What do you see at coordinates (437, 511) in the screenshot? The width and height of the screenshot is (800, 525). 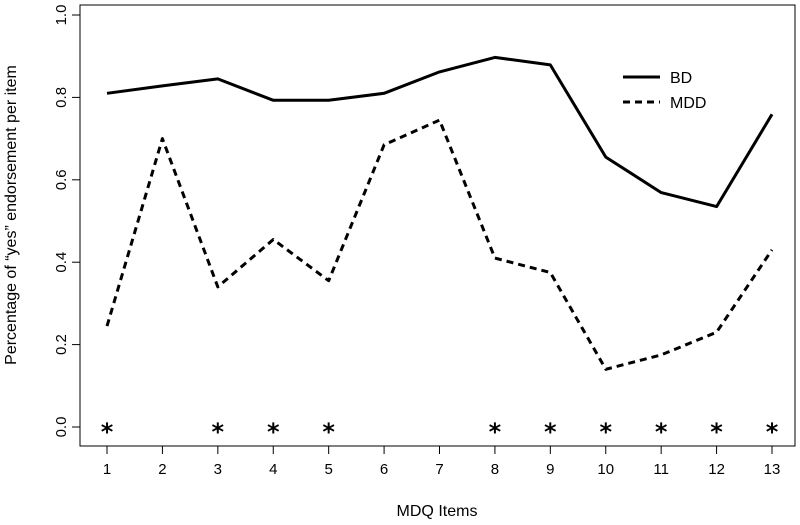 I see `x-axis-title: MDQ Items` at bounding box center [437, 511].